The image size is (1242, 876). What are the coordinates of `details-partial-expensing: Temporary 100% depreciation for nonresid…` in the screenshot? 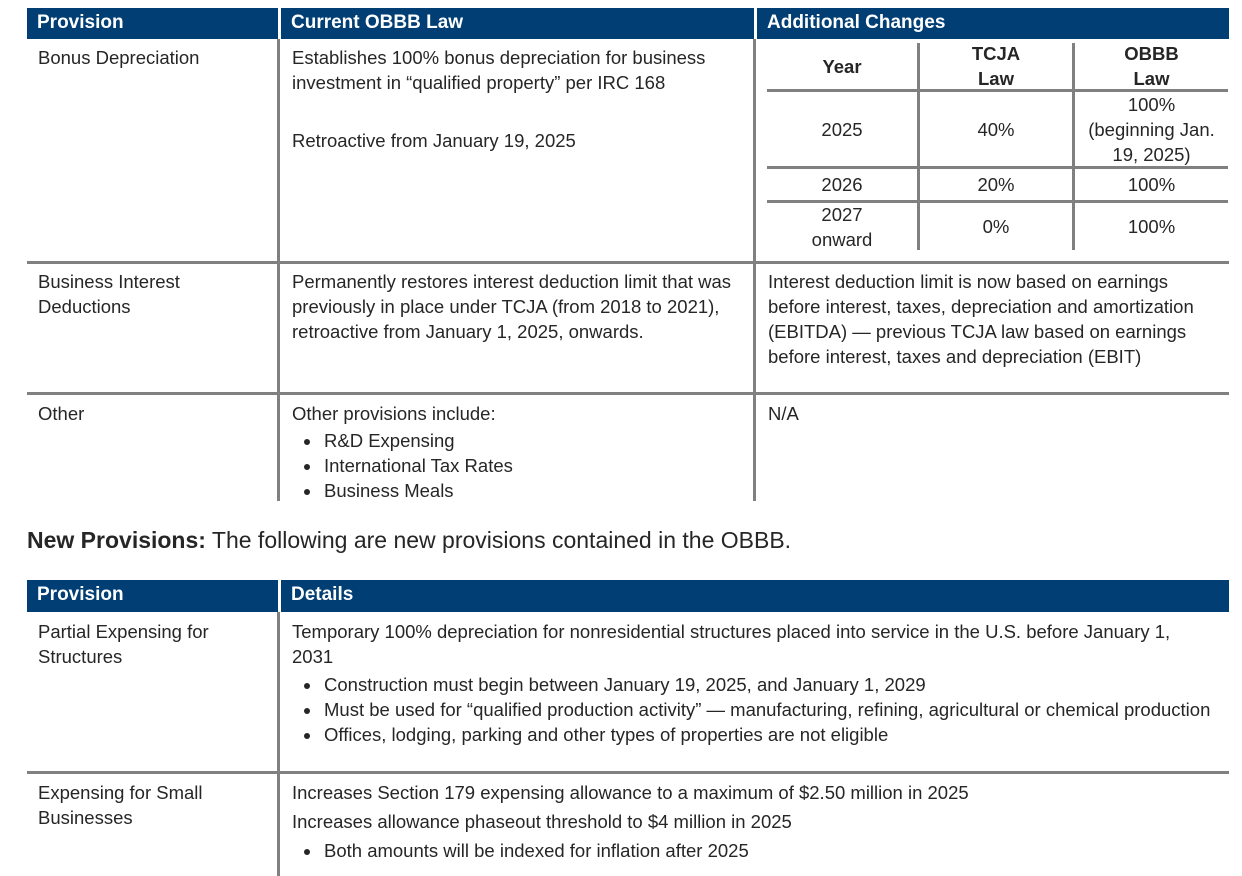 It's located at (752, 683).